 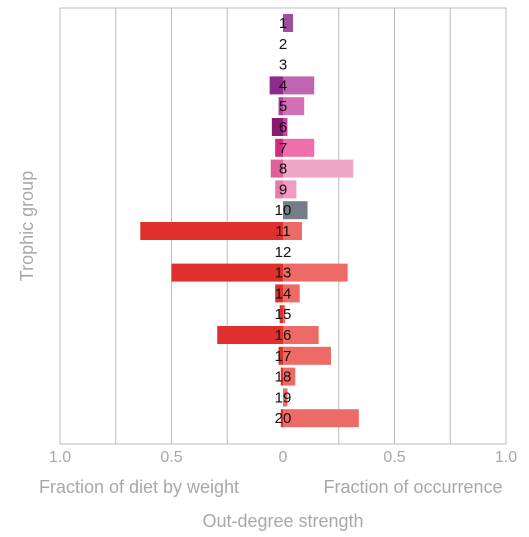 What do you see at coordinates (27, 226) in the screenshot?
I see `y-axis-label: Trophic group` at bounding box center [27, 226].